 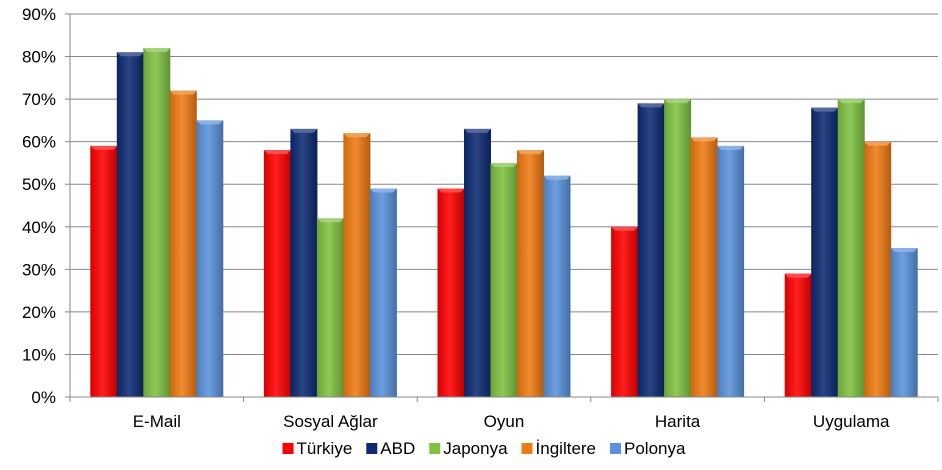 I want to click on y-tick-label: 30%, so click(x=39, y=269).